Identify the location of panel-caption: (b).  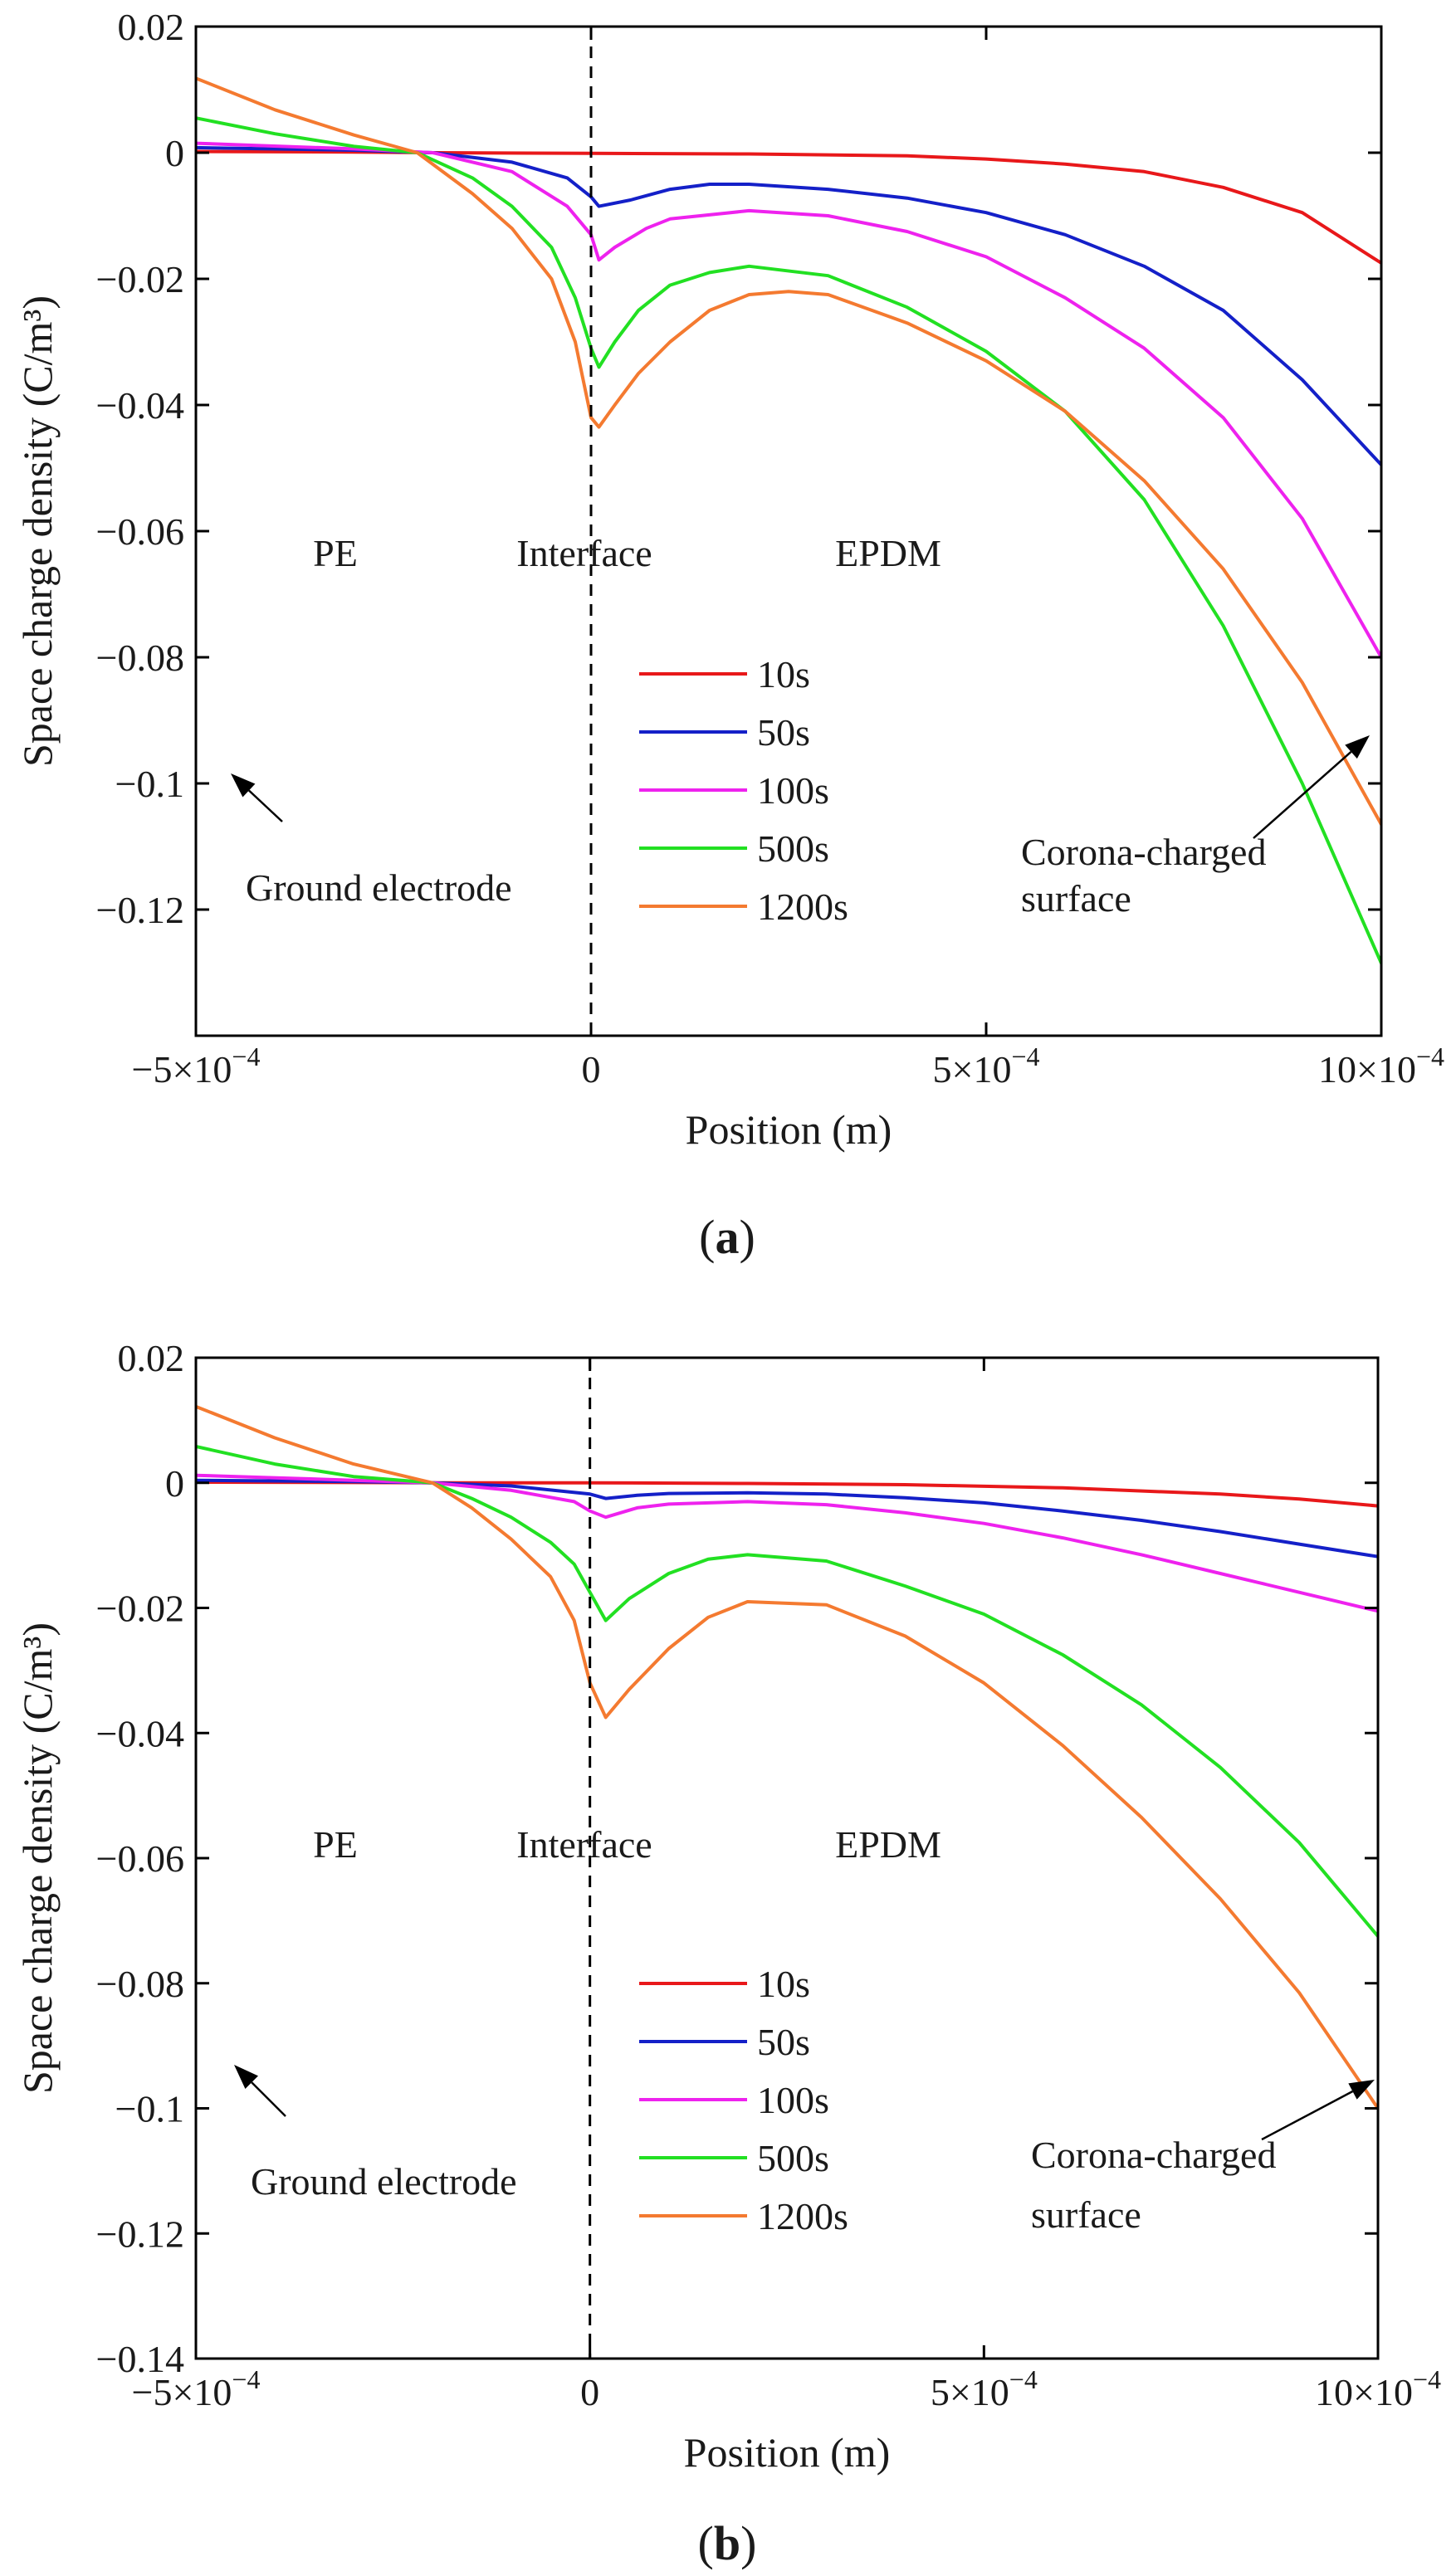
(727, 2543).